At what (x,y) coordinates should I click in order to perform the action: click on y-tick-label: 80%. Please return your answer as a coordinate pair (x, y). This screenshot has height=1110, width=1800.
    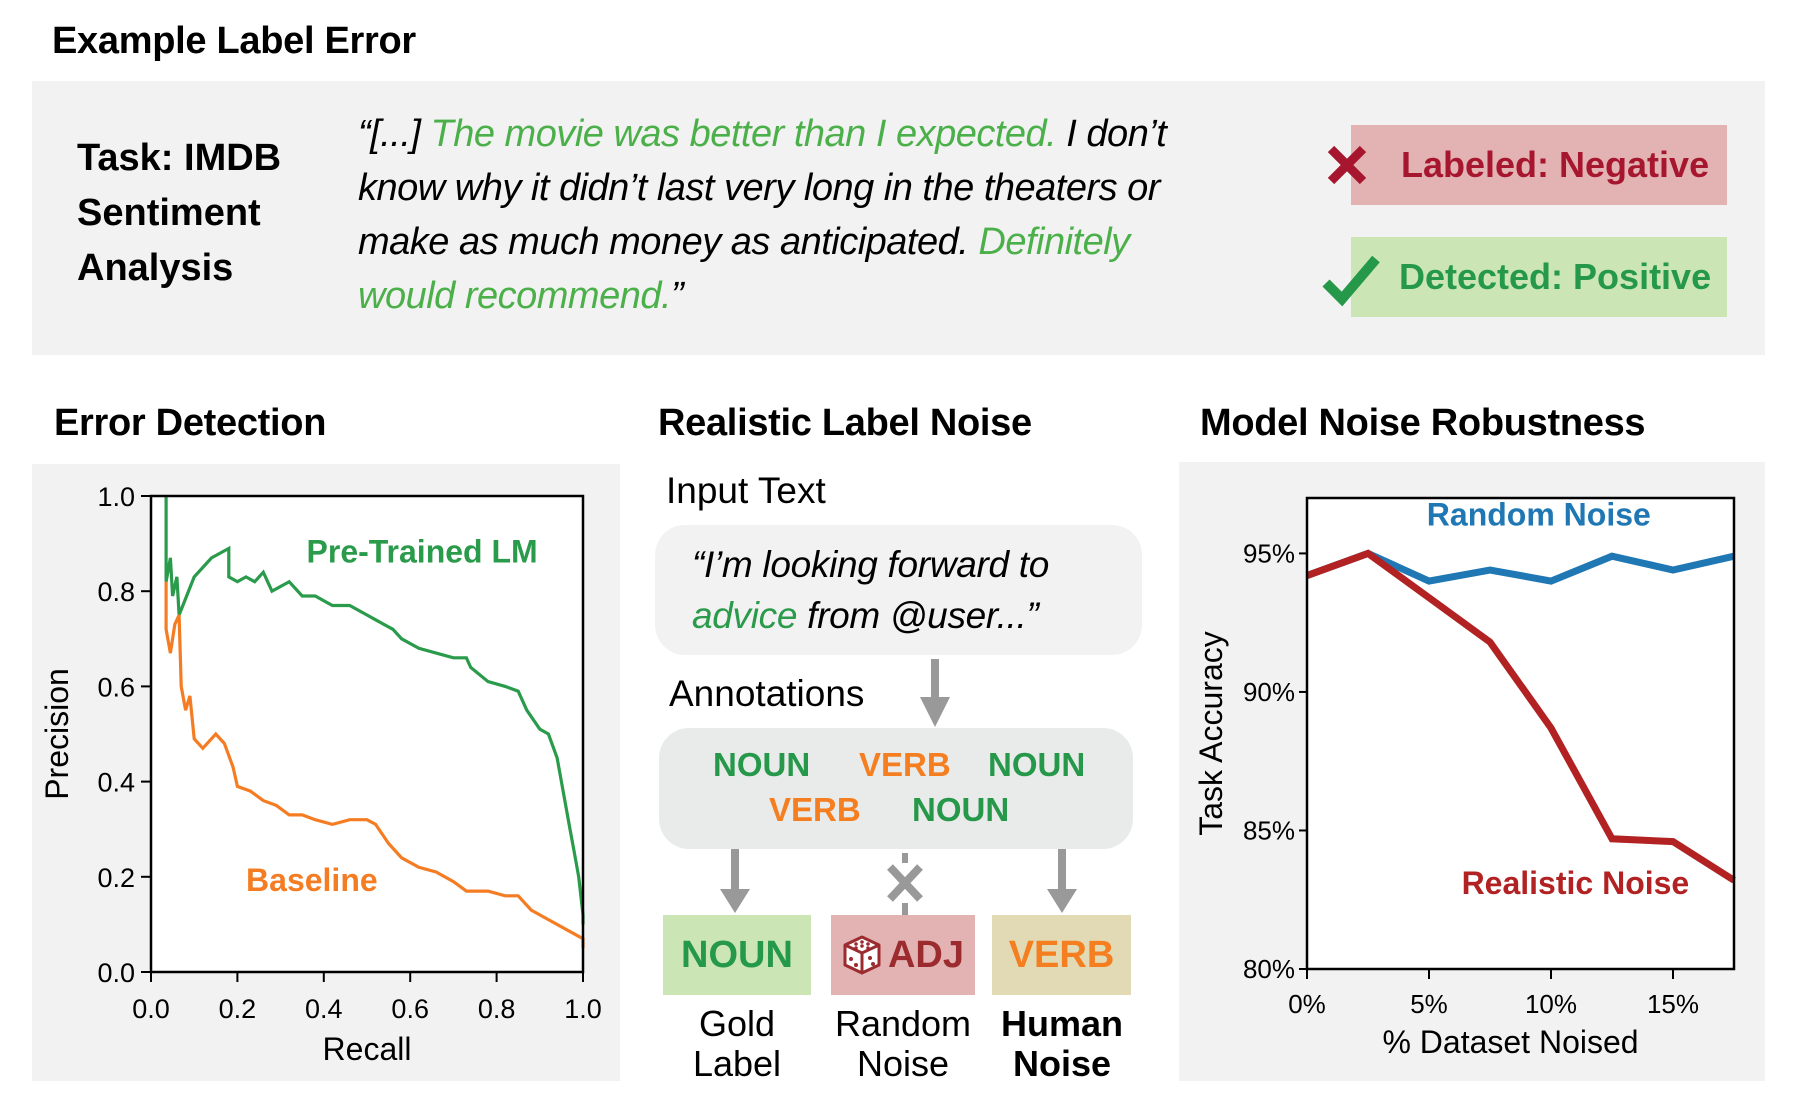
    Looking at the image, I should click on (1269, 969).